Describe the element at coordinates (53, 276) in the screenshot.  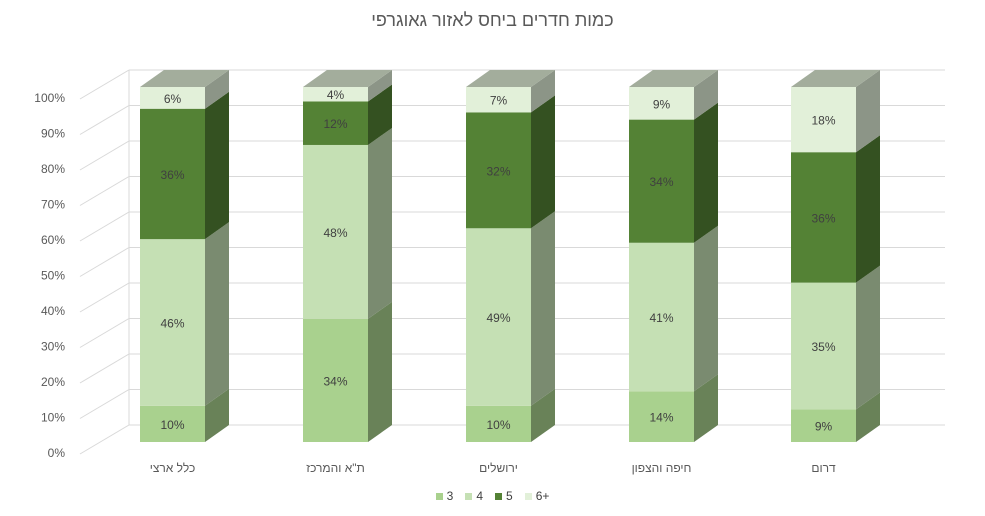
I see `y-tick-label: 50%` at that location.